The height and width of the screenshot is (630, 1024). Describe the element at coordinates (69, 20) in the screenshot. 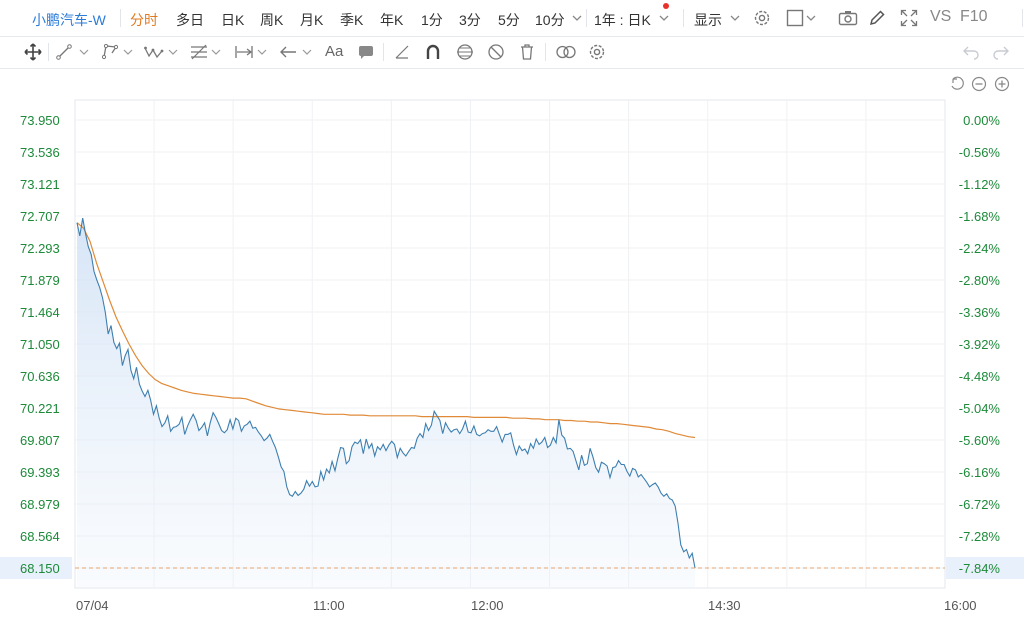

I see `symbol-name: 小鹏汽车-W` at that location.